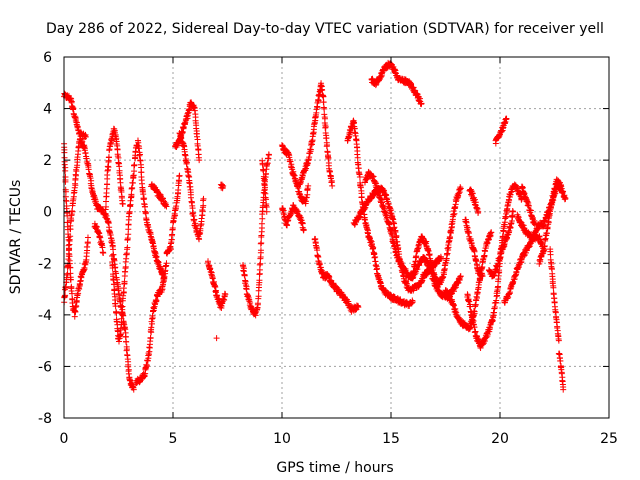 Image resolution: width=640 pixels, height=480 pixels. I want to click on y-tick-label: -4, so click(45, 316).